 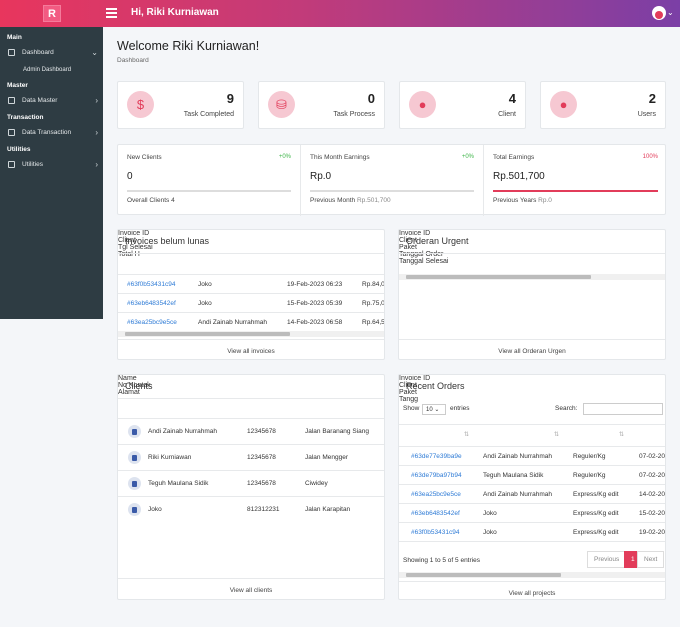 I want to click on view-all-projects-link: View all projects, so click(x=532, y=590).